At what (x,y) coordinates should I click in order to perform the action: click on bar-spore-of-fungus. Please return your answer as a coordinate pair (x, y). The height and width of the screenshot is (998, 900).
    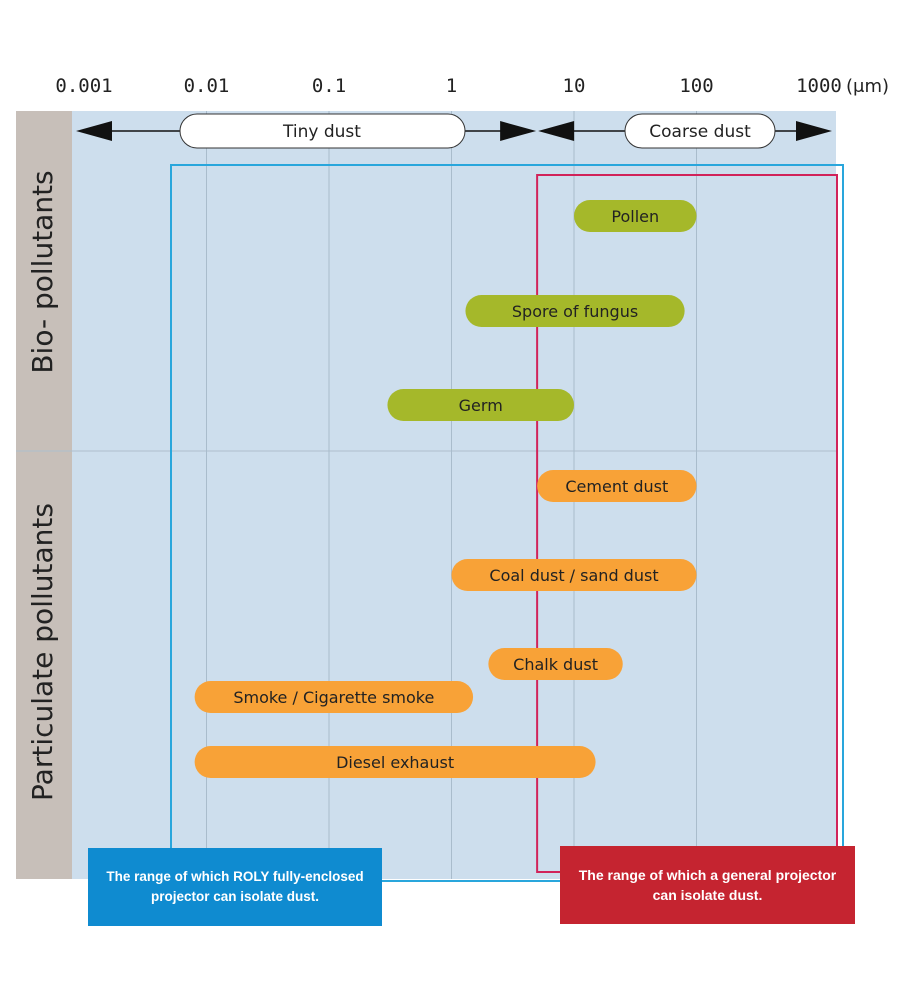
    Looking at the image, I should click on (575, 311).